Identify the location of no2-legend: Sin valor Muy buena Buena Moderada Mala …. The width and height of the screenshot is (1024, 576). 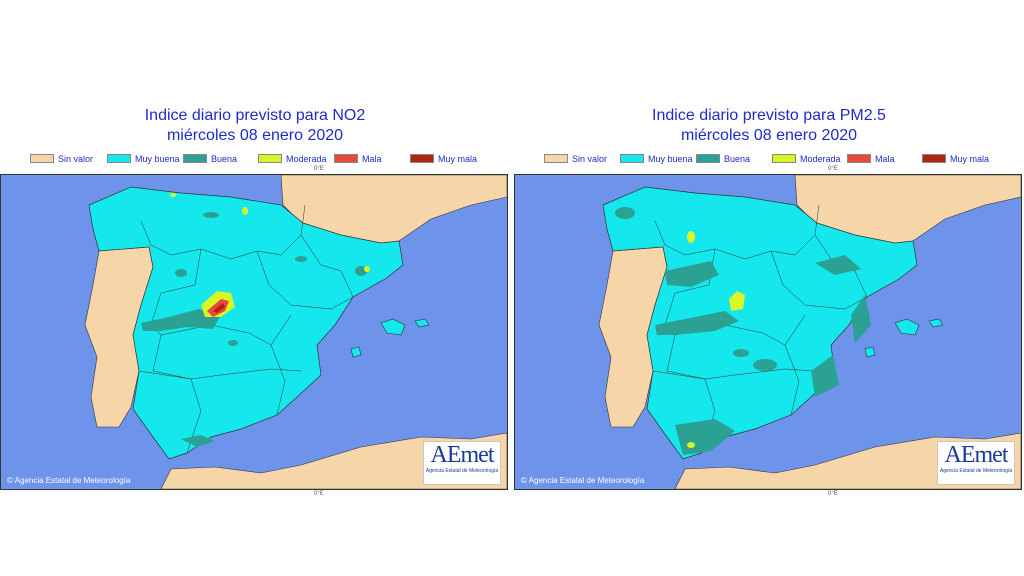
(255, 160).